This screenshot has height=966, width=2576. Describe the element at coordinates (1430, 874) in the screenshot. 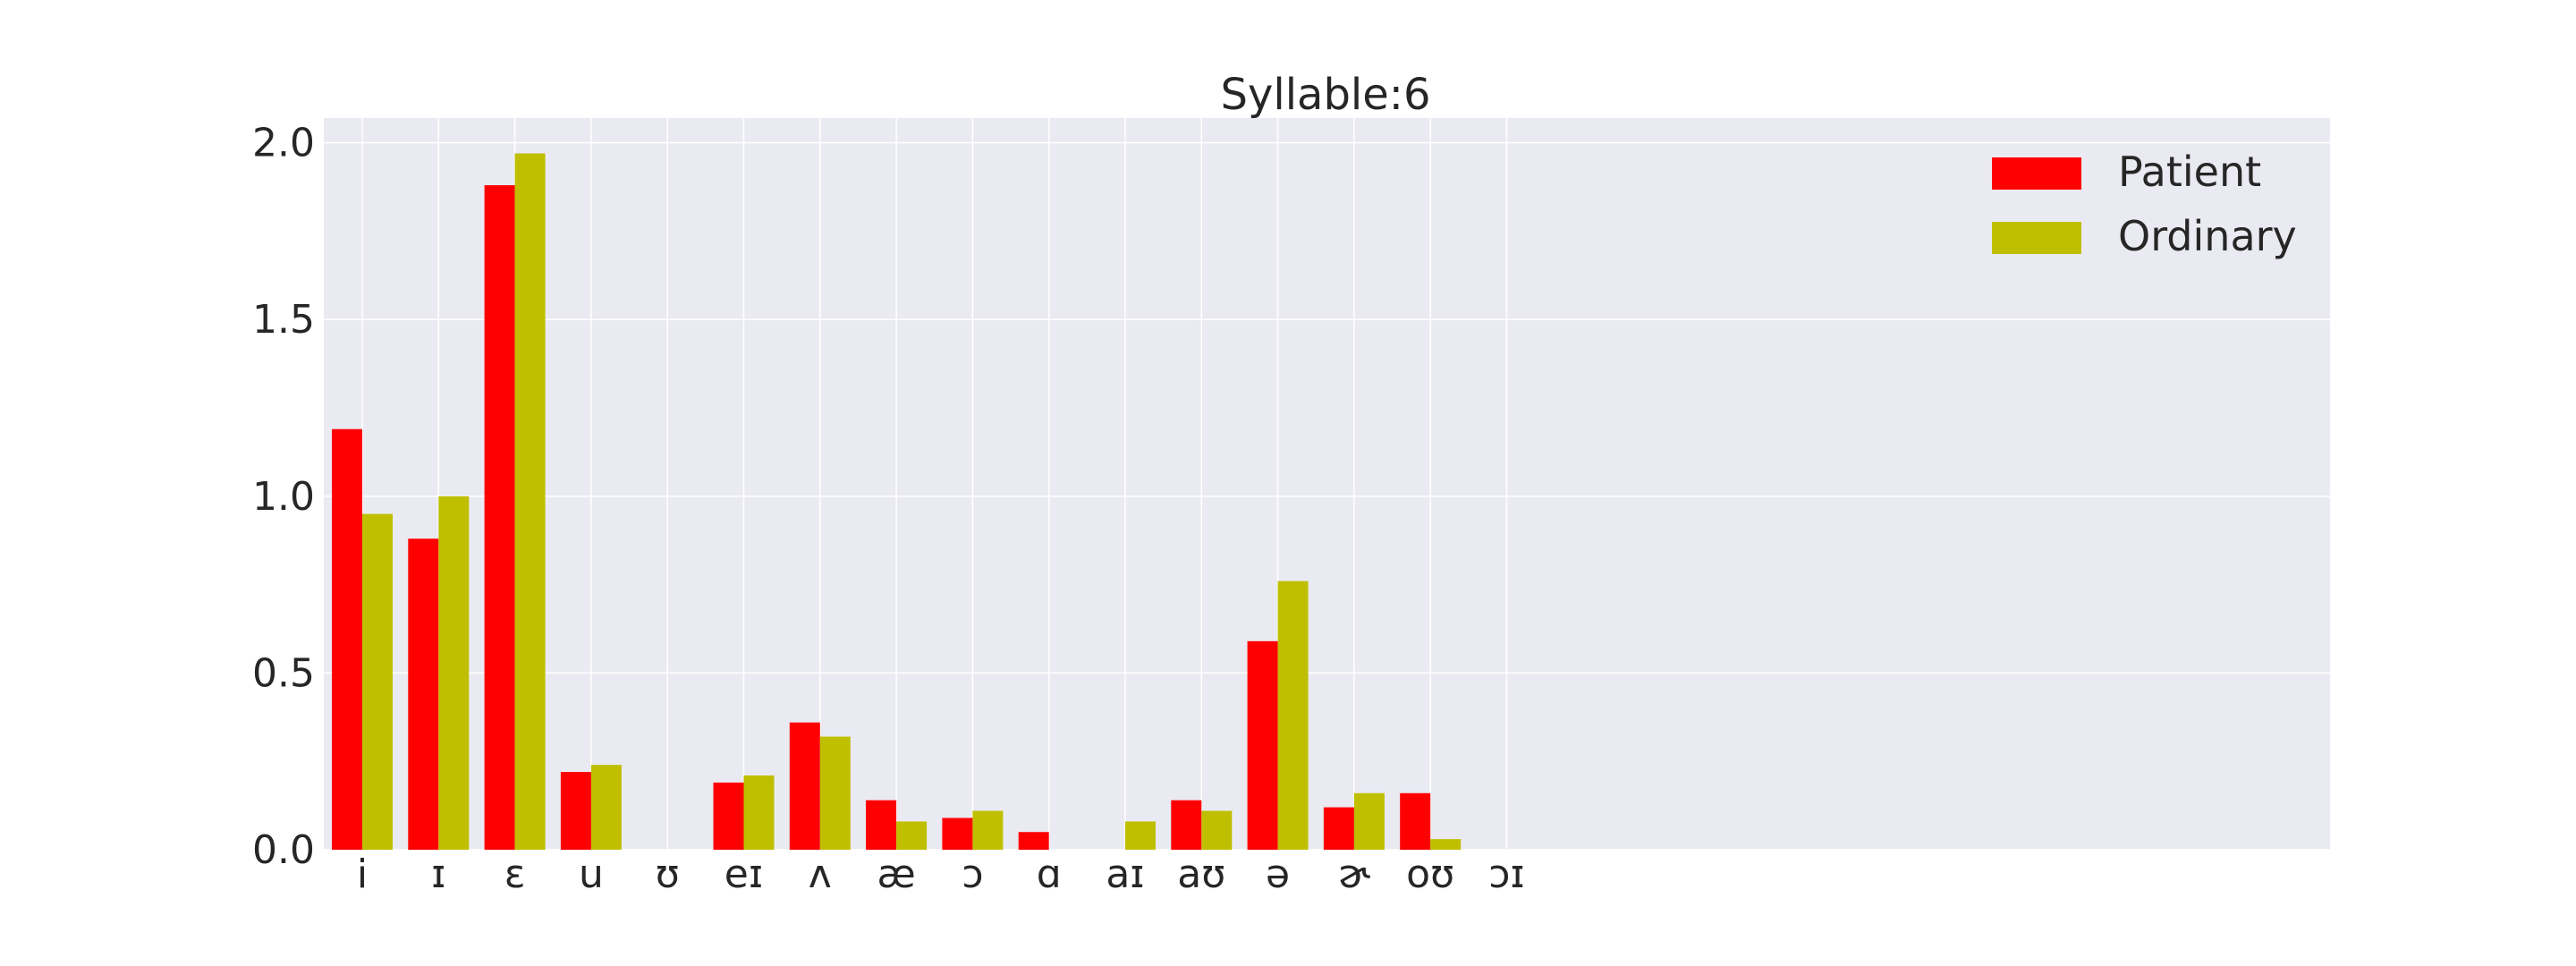

I see `x-tick-label: oʊ` at that location.